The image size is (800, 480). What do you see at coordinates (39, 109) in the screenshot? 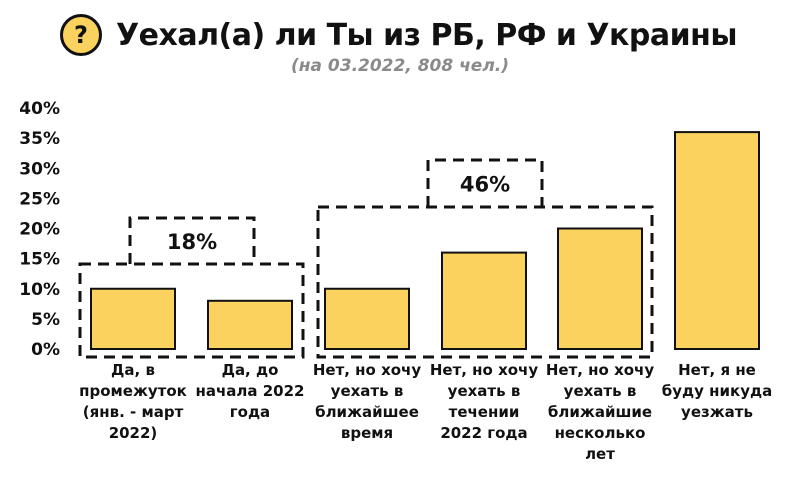
I see `y-tick-label: 40%` at bounding box center [39, 109].